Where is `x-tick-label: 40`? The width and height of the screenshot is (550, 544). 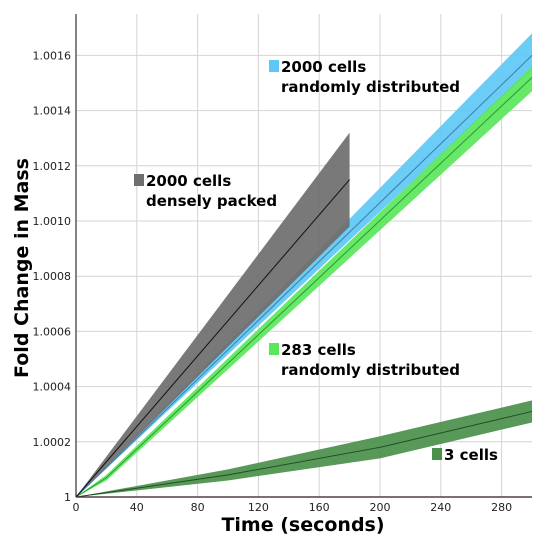 x-tick-label: 40 is located at coordinates (137, 507).